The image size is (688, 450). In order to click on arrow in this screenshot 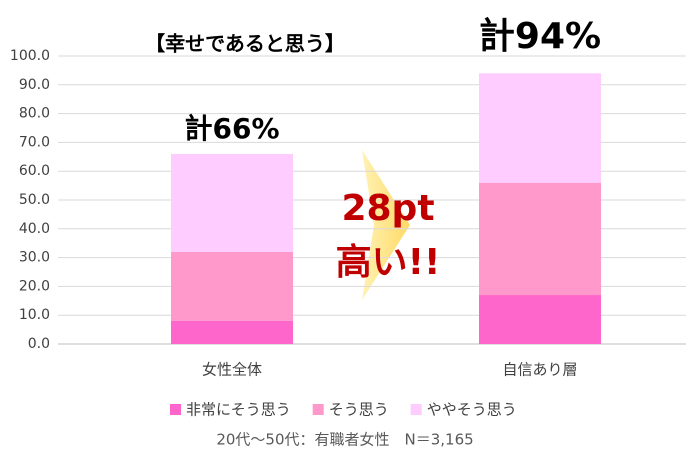, I will do `click(386, 225)`.